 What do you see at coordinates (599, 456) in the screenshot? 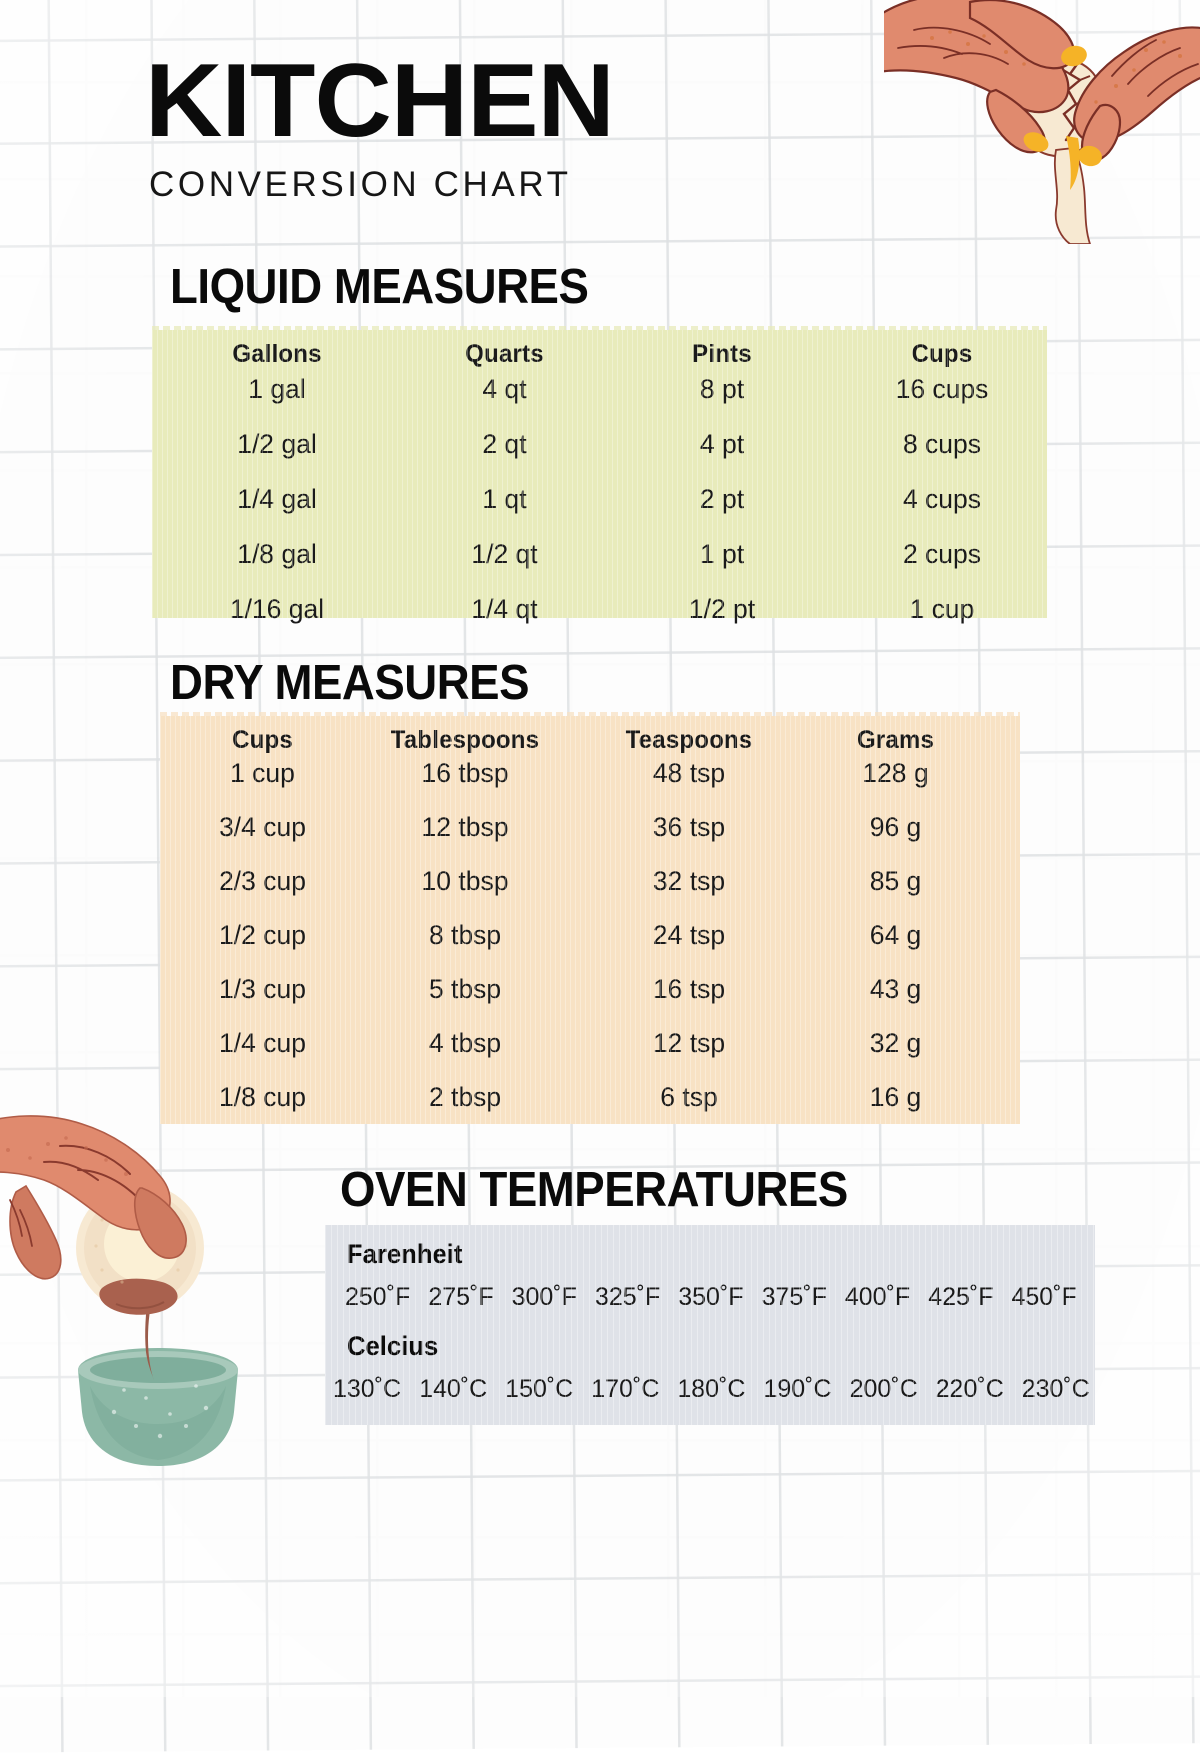
I see `table-row: 1/2 gal 2 qt 4 pt 8 cups` at bounding box center [599, 456].